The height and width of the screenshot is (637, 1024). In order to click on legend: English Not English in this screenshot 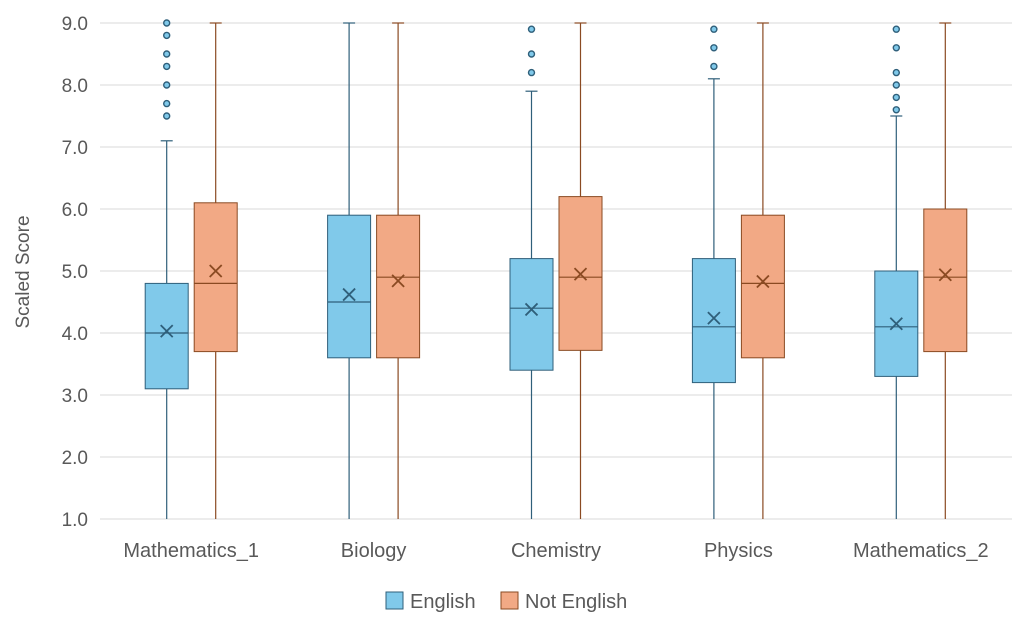, I will do `click(506, 602)`.